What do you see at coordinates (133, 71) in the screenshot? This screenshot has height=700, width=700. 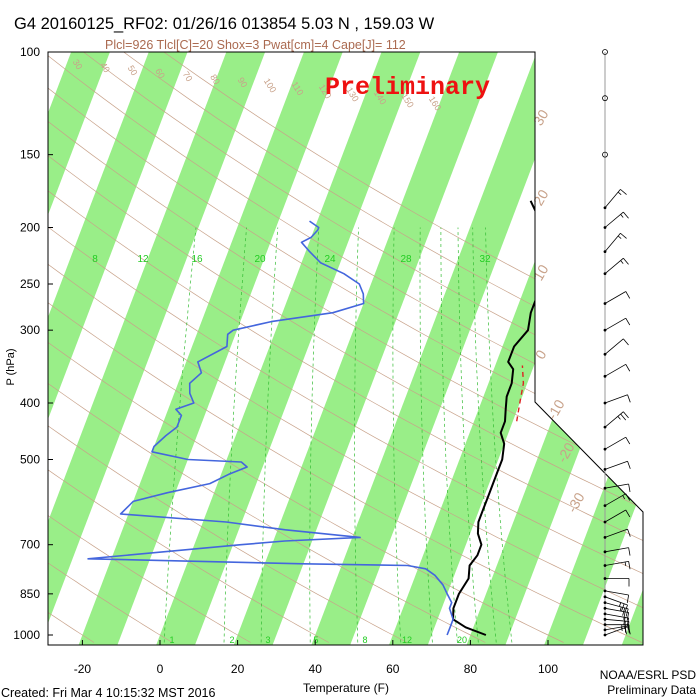 I see `dry-adiabat-label: 50` at bounding box center [133, 71].